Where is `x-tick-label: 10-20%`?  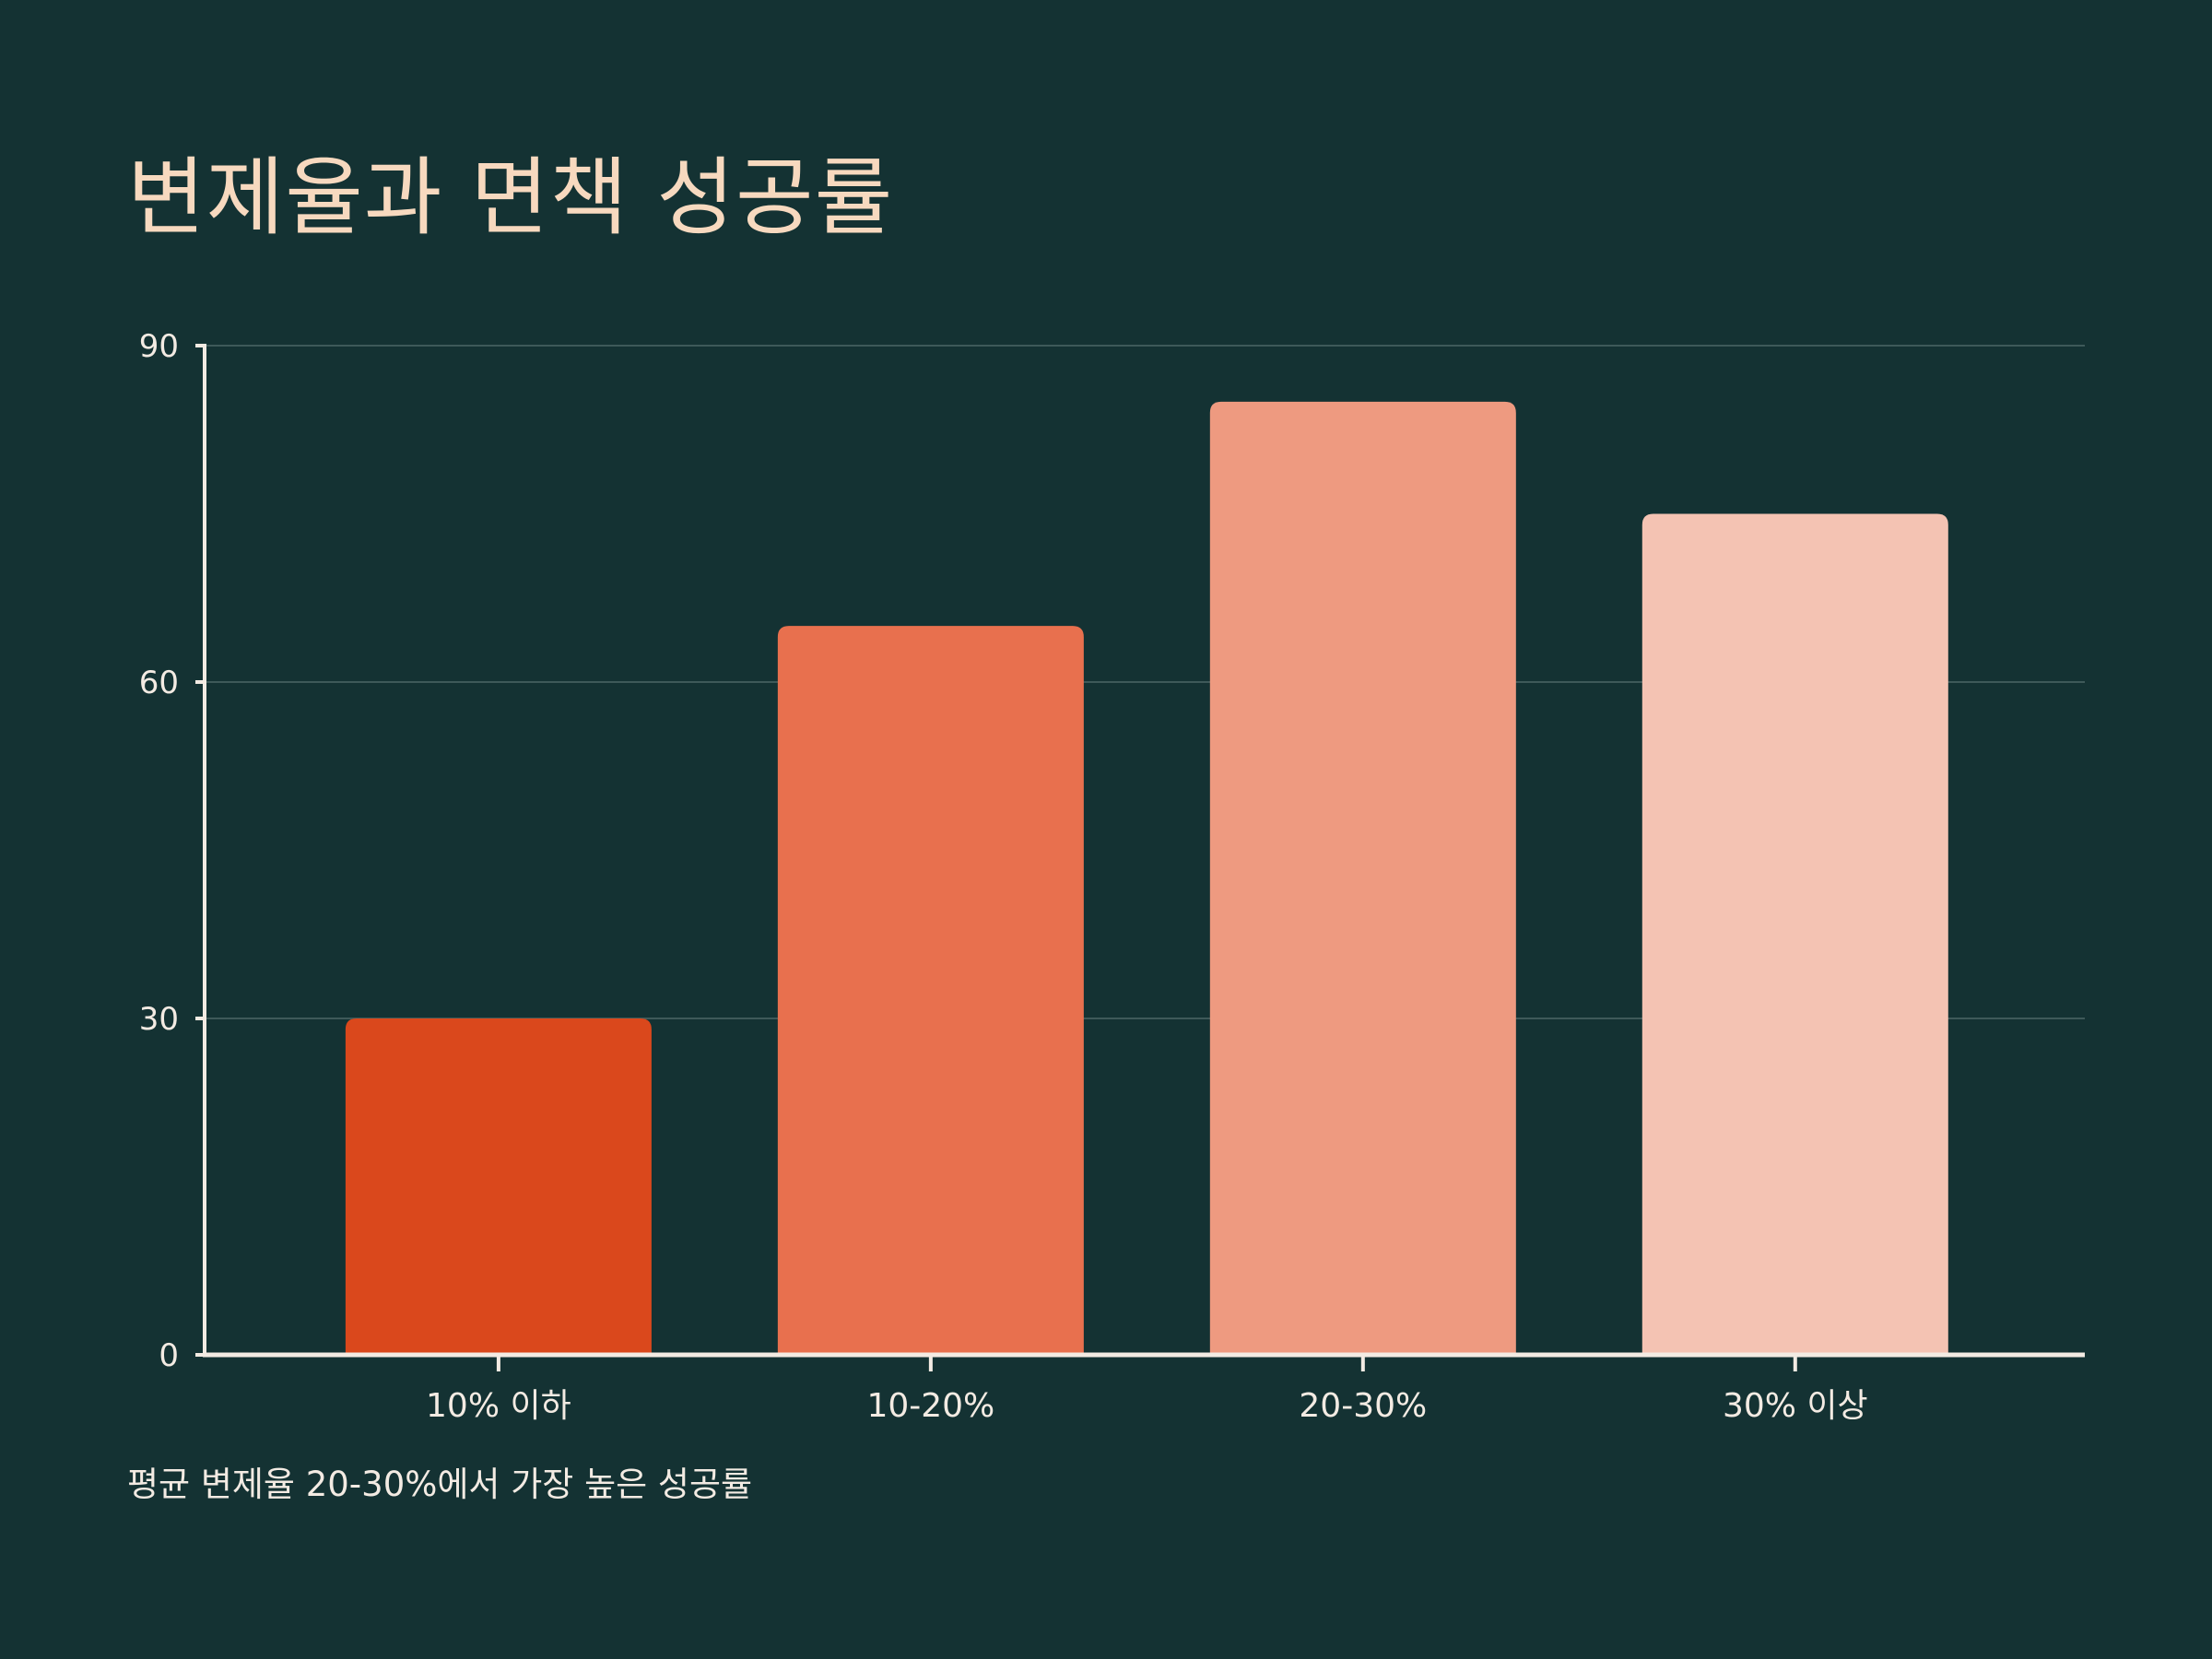 x-tick-label: 10-20% is located at coordinates (930, 1406).